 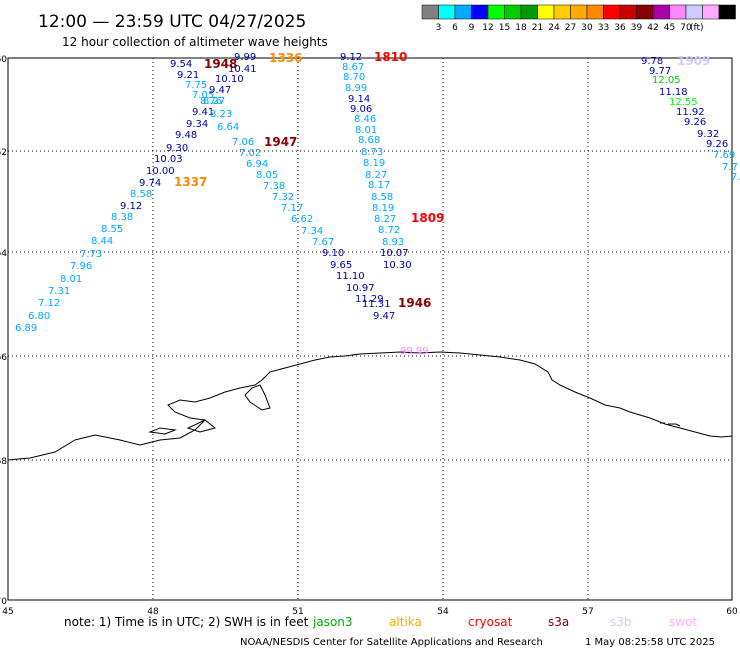 I want to click on legend-label: 42, so click(x=652, y=28).